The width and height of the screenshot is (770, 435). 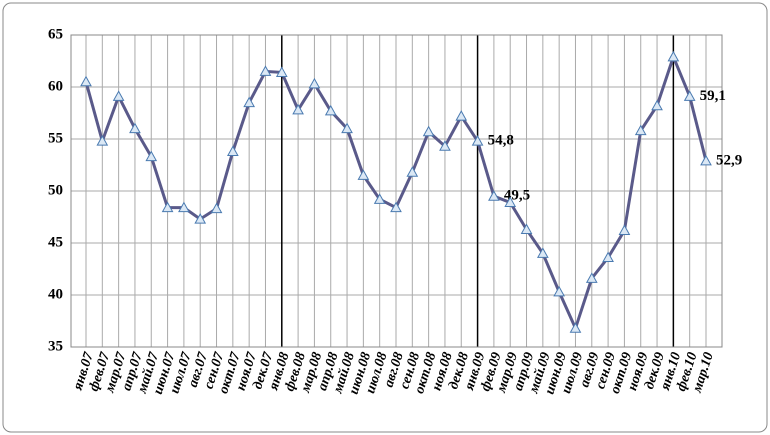 What do you see at coordinates (55, 190) in the screenshot?
I see `y-tick-label: 50` at bounding box center [55, 190].